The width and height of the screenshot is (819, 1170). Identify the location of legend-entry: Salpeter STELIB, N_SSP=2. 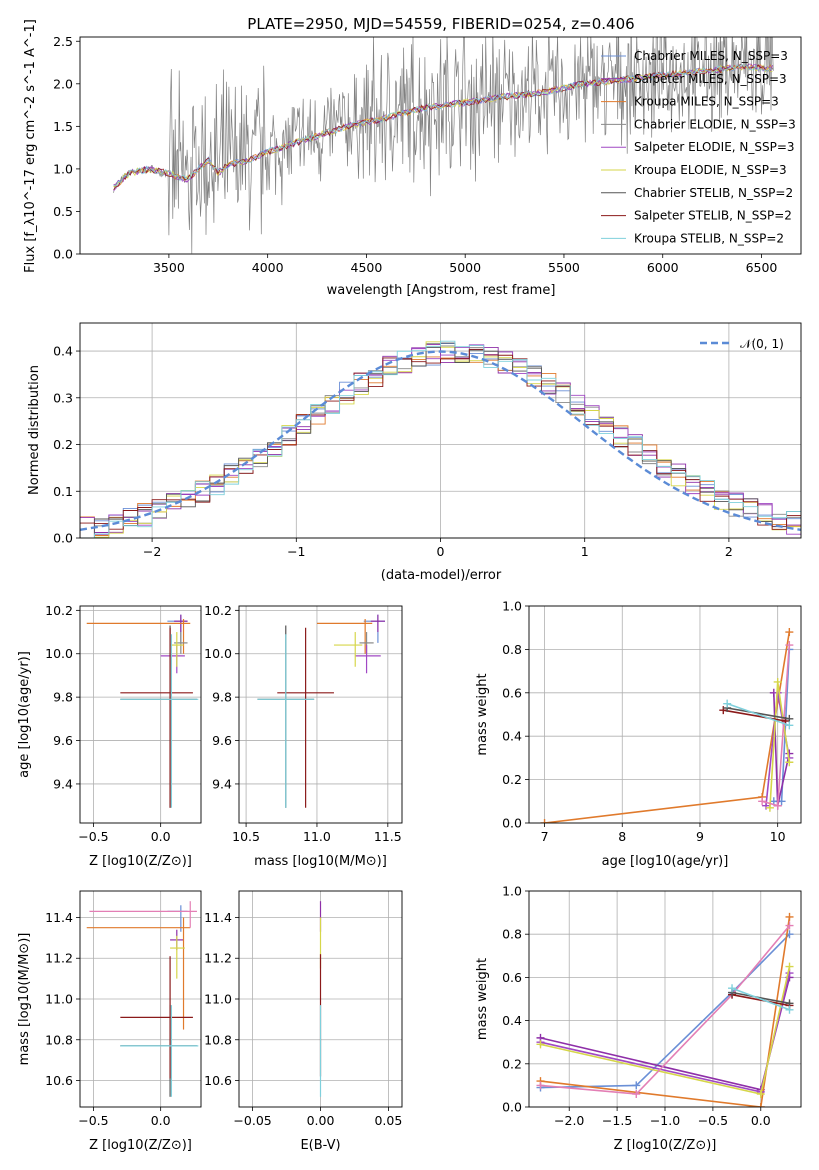
(713, 216).